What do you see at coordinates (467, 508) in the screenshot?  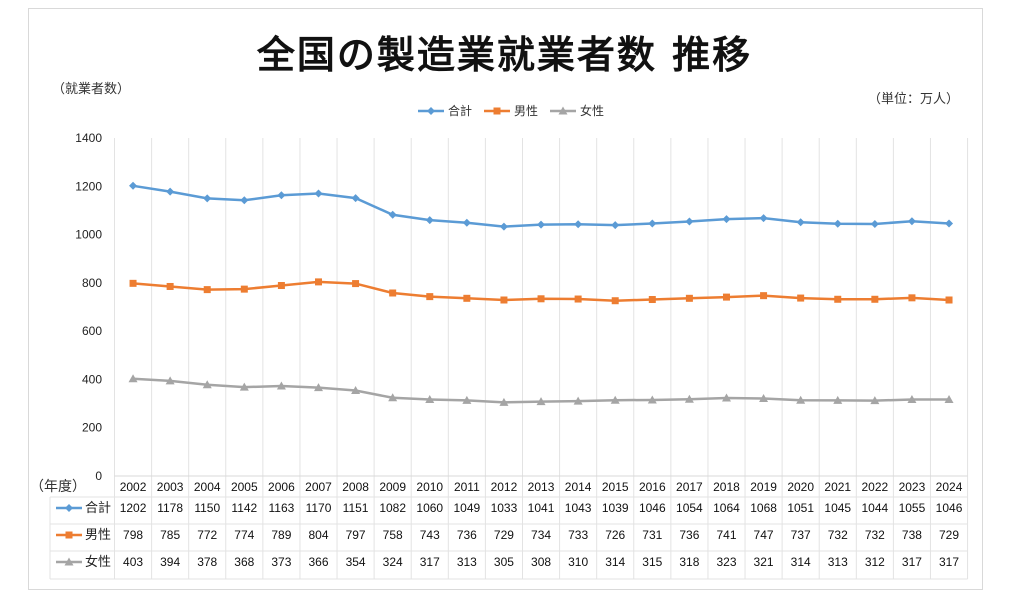 I see `table-cell: 1049` at bounding box center [467, 508].